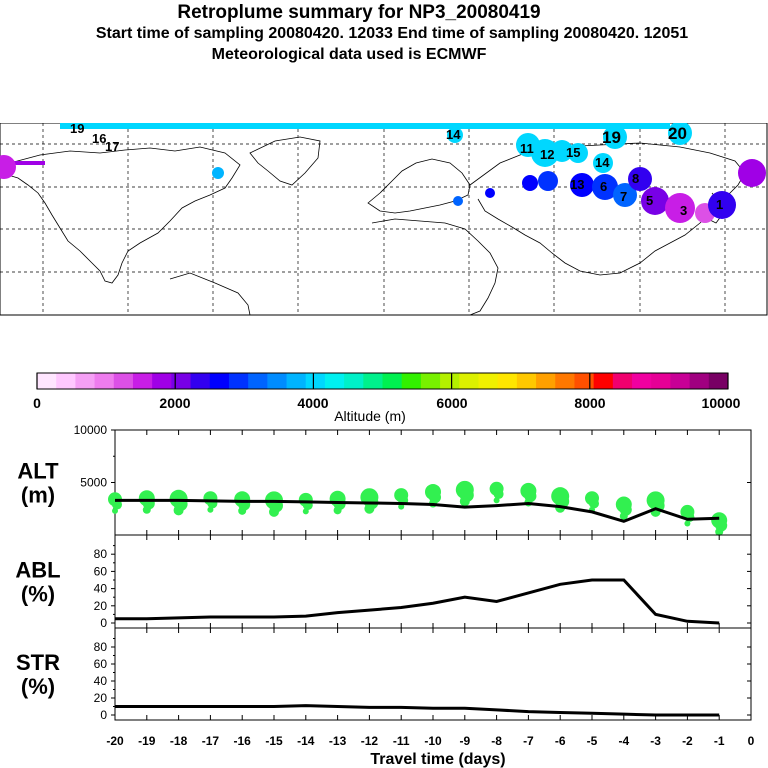  What do you see at coordinates (437, 759) in the screenshot?
I see `x-axis-label: Travel time (days)` at bounding box center [437, 759].